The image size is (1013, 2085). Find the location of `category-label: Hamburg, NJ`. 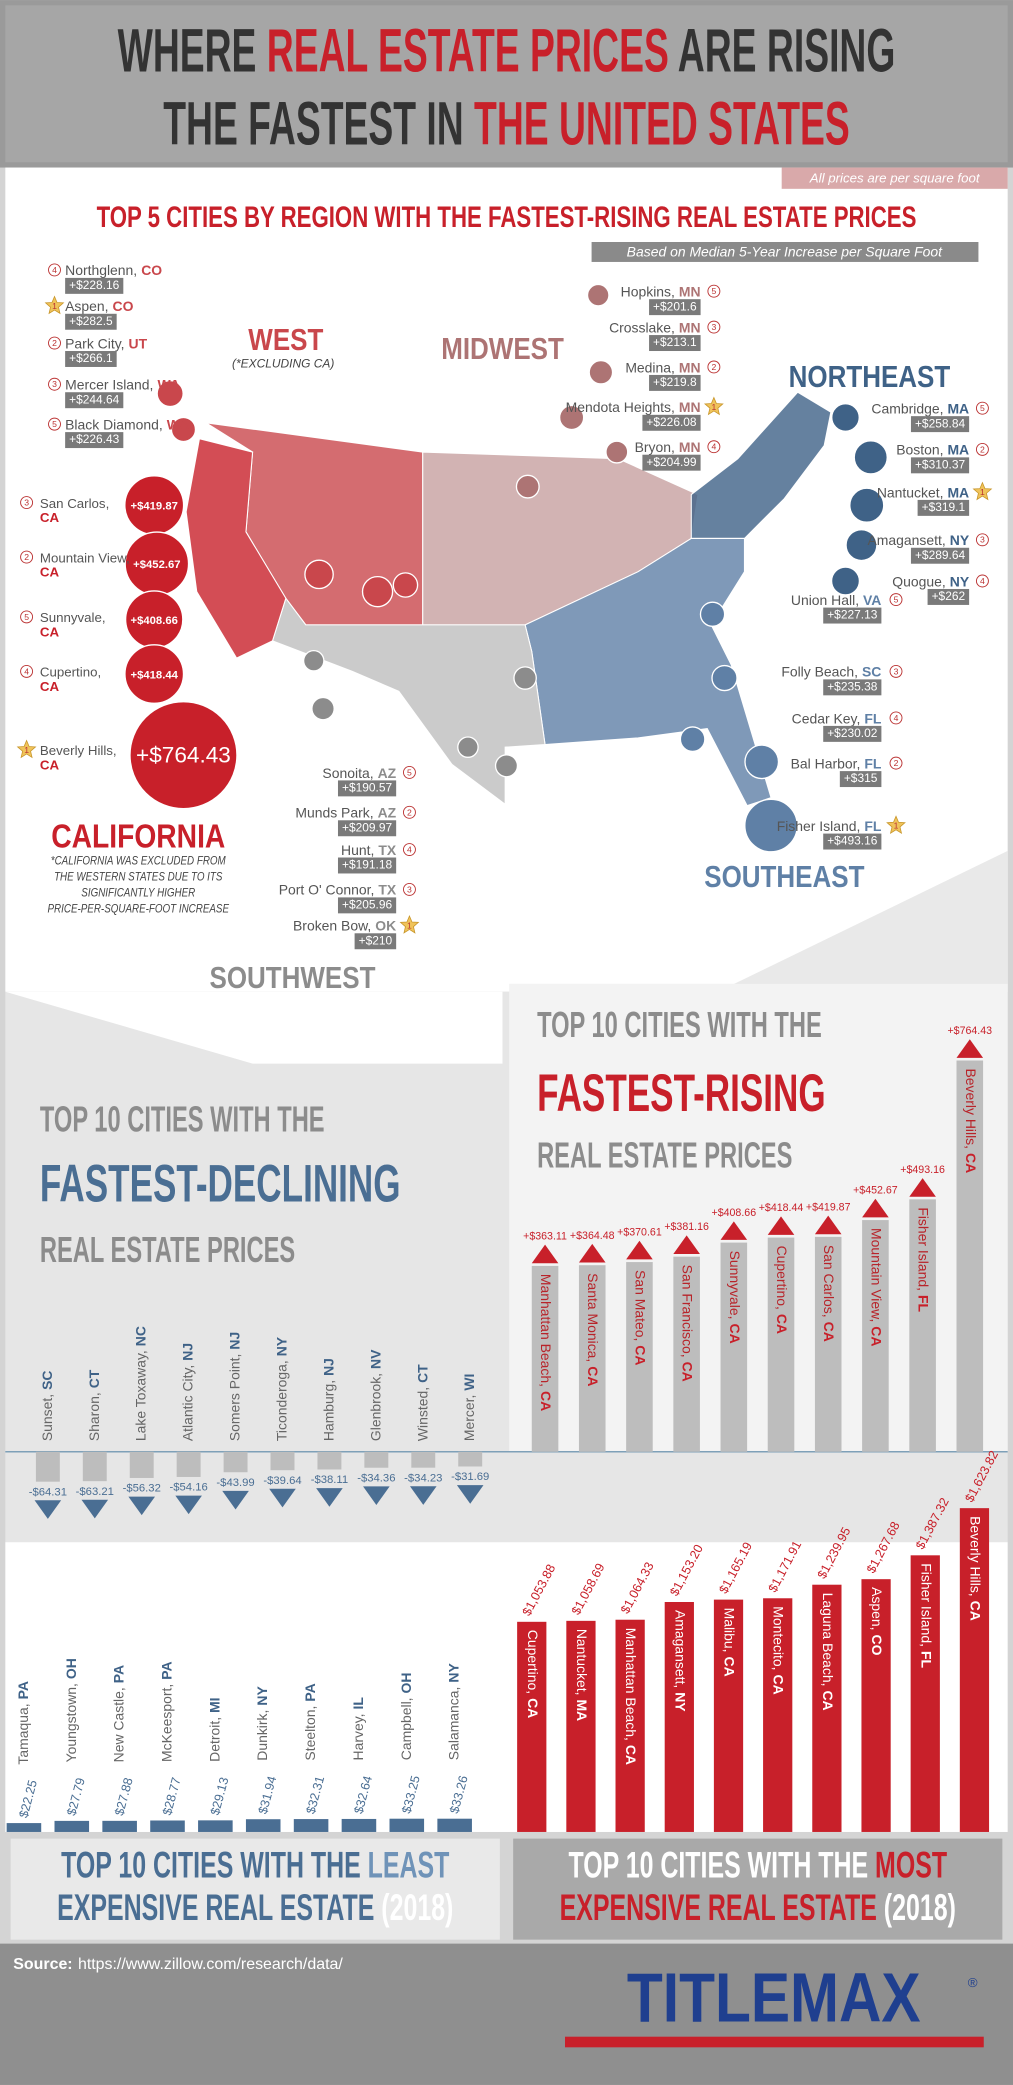

category-label: Hamburg, NJ is located at coordinates (328, 1399).